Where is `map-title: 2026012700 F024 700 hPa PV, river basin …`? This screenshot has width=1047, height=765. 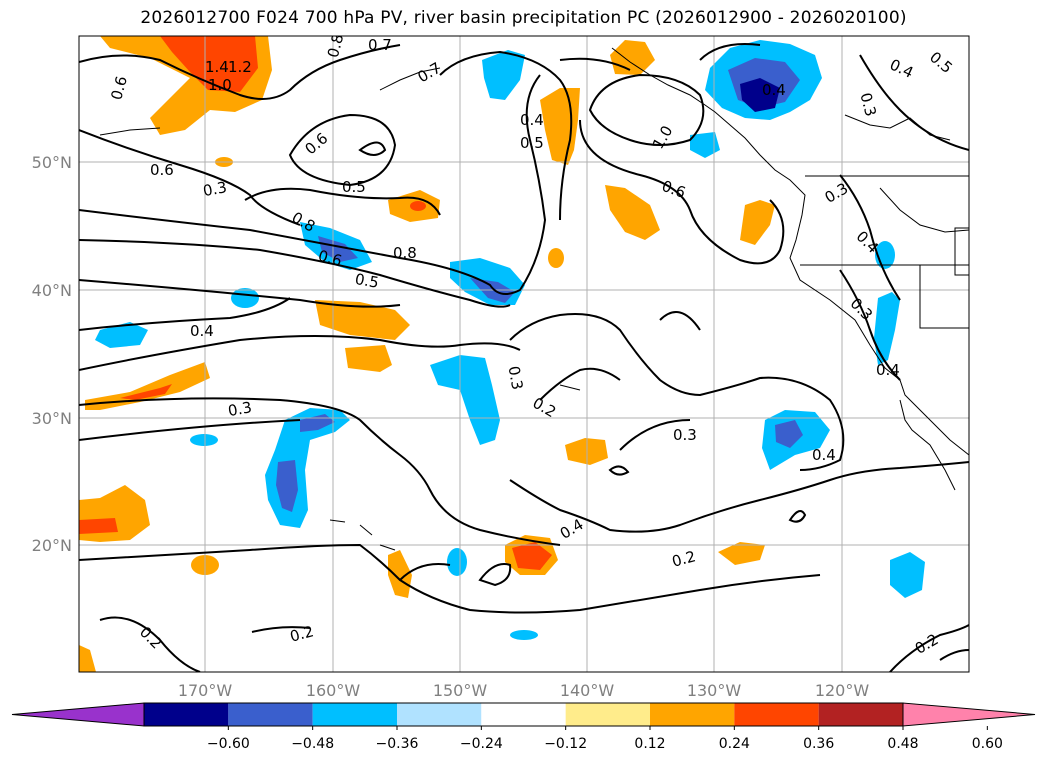
map-title: 2026012700 F024 700 hPa PV, river basin … is located at coordinates (523, 18).